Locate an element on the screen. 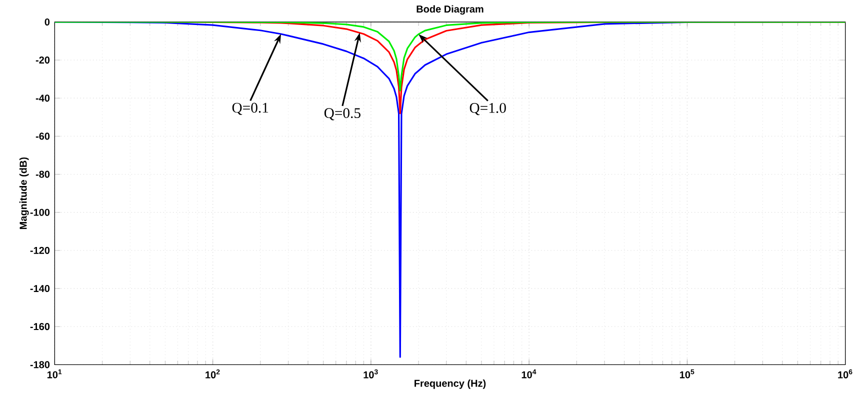 This screenshot has width=864, height=406. x-tick-label: 10$^{2}$ is located at coordinates (213, 373).